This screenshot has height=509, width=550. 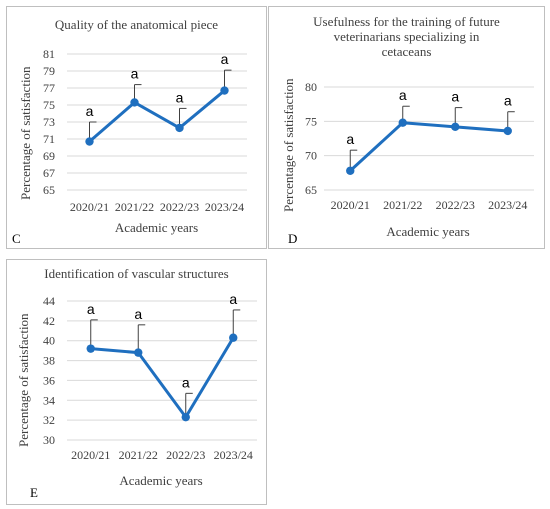 What do you see at coordinates (49, 54) in the screenshot?
I see `y-tick-label: 81` at bounding box center [49, 54].